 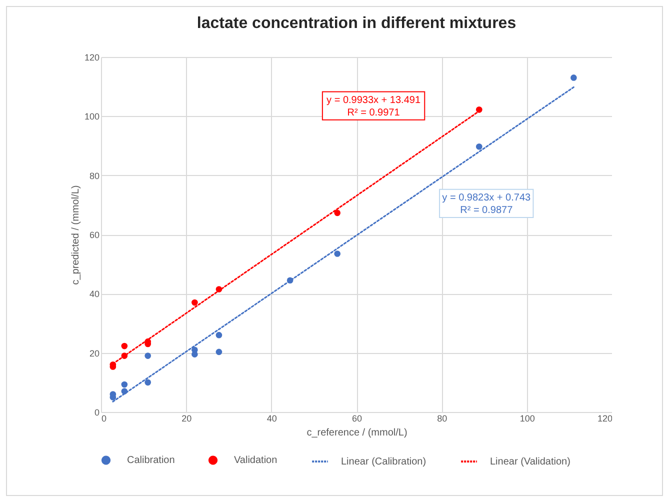 I want to click on y-tick-label: 60, so click(x=94, y=235).